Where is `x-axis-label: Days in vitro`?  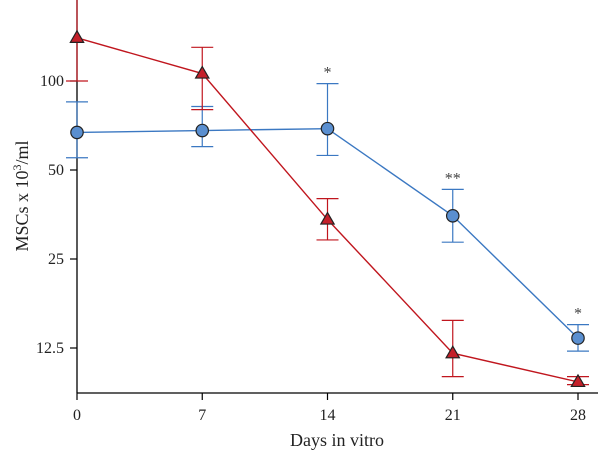
x-axis-label: Days in vitro is located at coordinates (337, 440).